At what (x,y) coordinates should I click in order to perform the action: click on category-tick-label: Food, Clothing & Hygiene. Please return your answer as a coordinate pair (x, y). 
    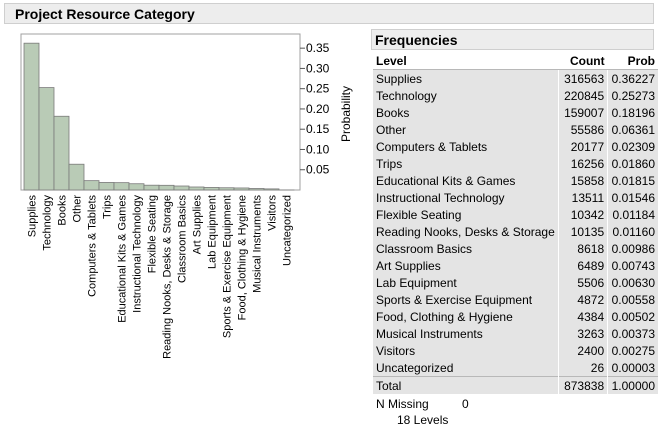
    Looking at the image, I should click on (243, 257).